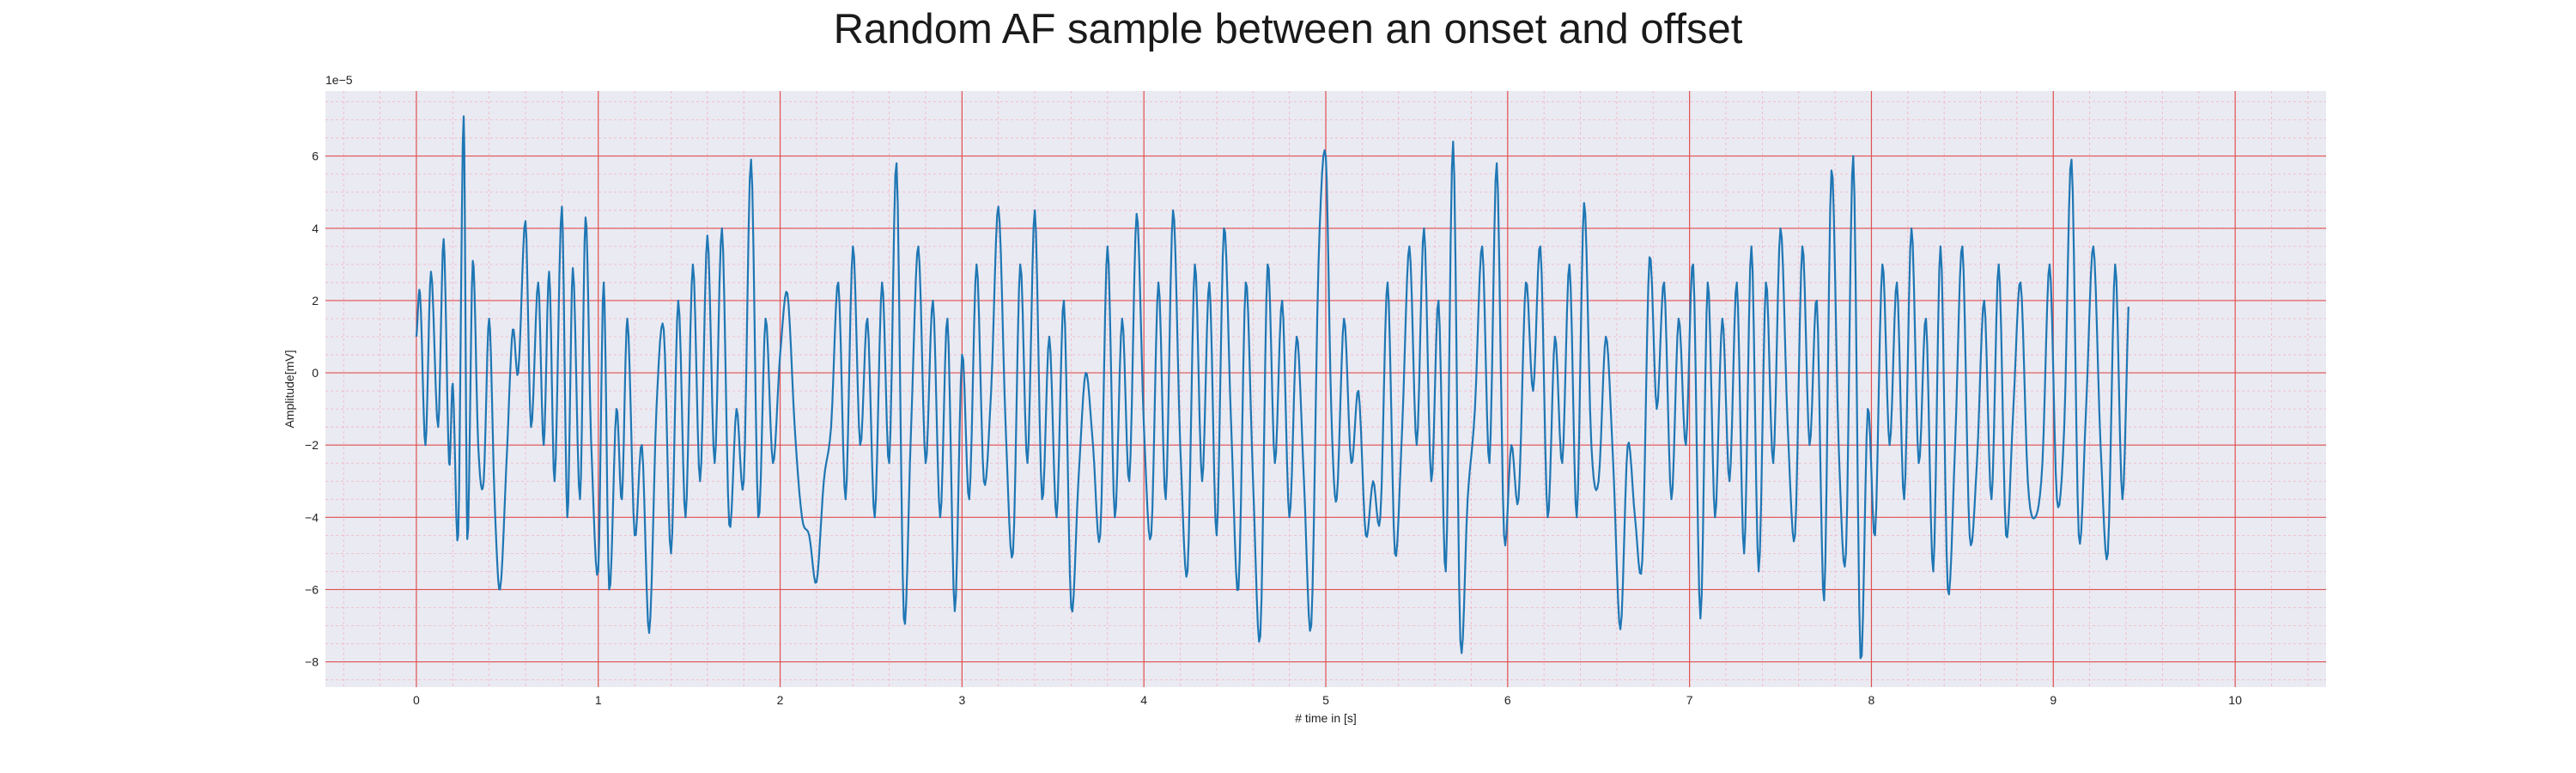  What do you see at coordinates (417, 700) in the screenshot?
I see `x-tick-label: 0` at bounding box center [417, 700].